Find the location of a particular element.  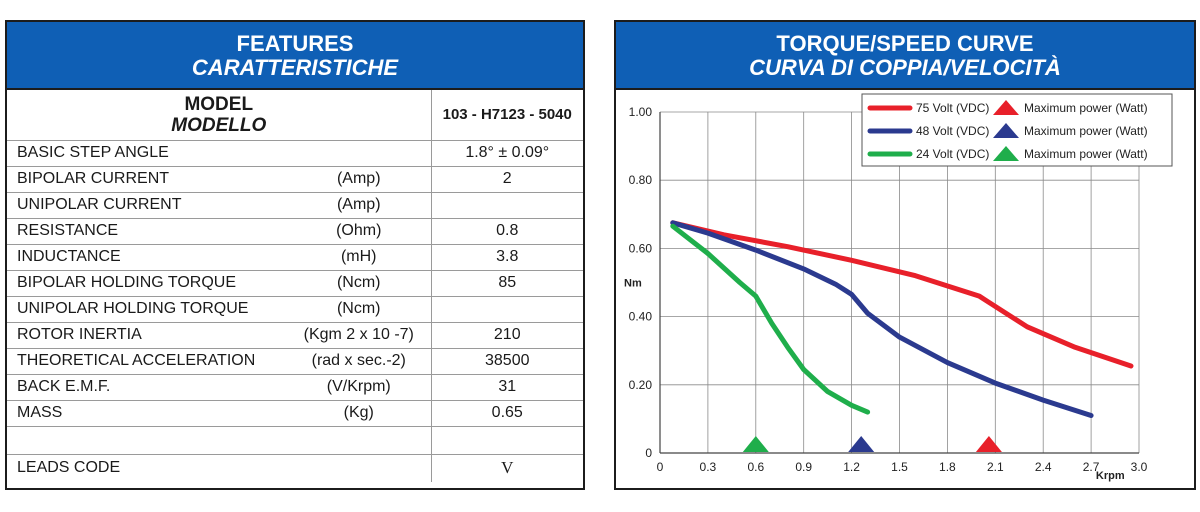

feature-value: 85 is located at coordinates (506, 283).